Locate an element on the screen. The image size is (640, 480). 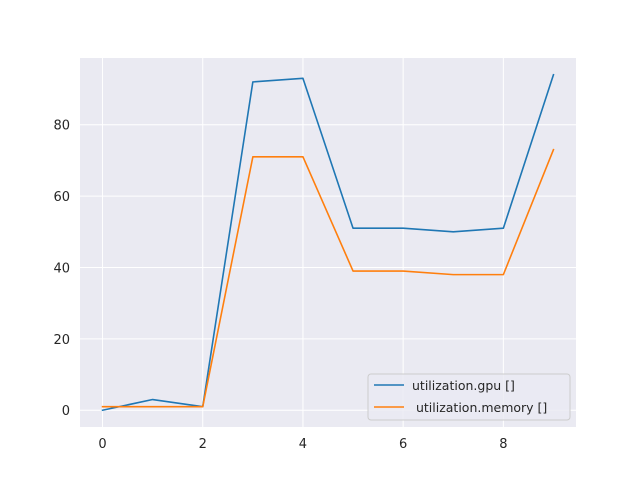
y-axis: 0 20 40 60 80 is located at coordinates (61, 269).